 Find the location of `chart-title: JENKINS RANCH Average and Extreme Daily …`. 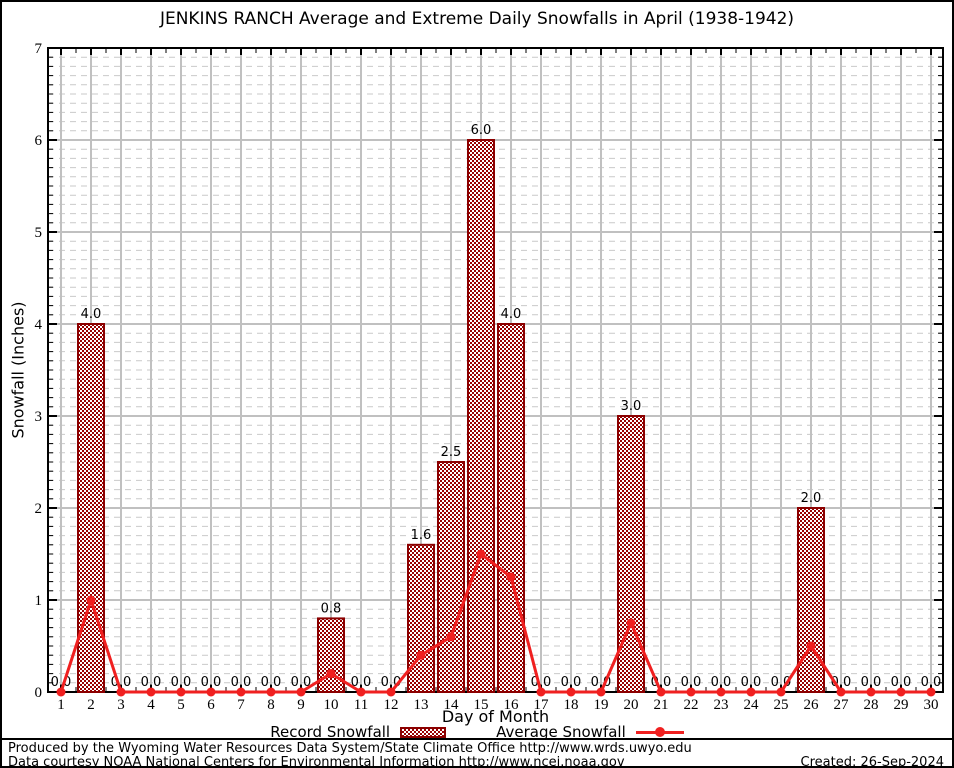

chart-title: JENKINS RANCH Average and Extreme Daily … is located at coordinates (477, 19).